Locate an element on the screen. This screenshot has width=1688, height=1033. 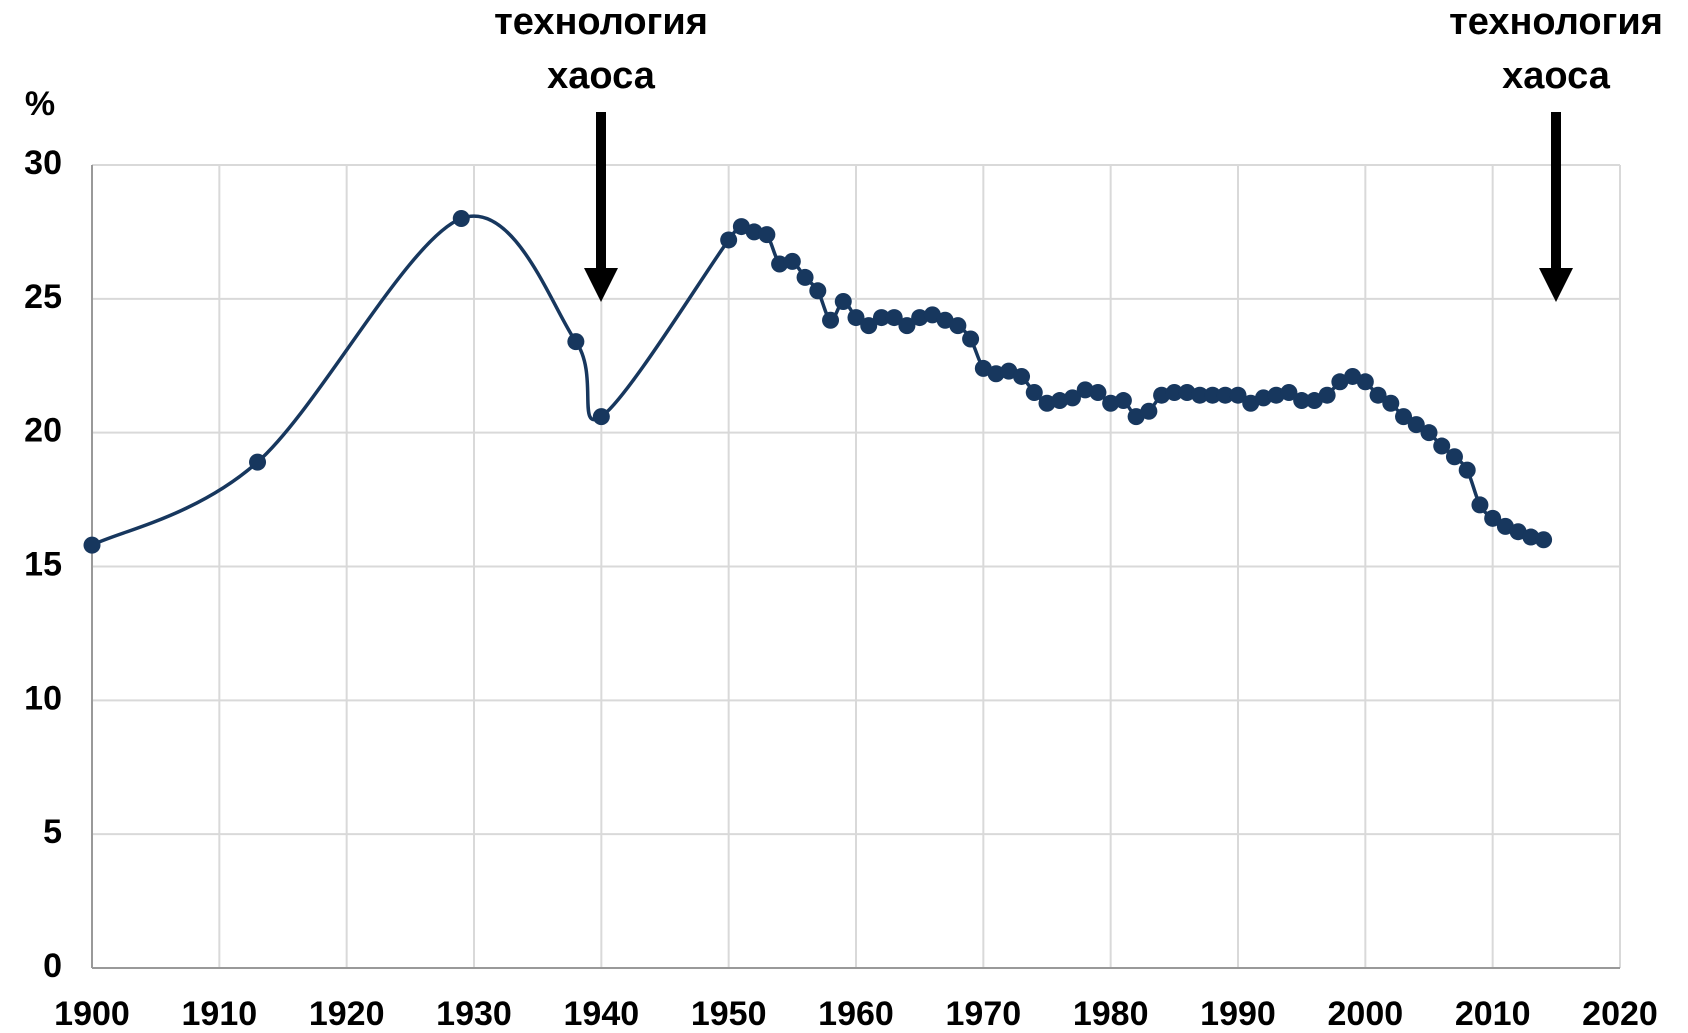
x-tick-label: 2000 is located at coordinates (1366, 1014).